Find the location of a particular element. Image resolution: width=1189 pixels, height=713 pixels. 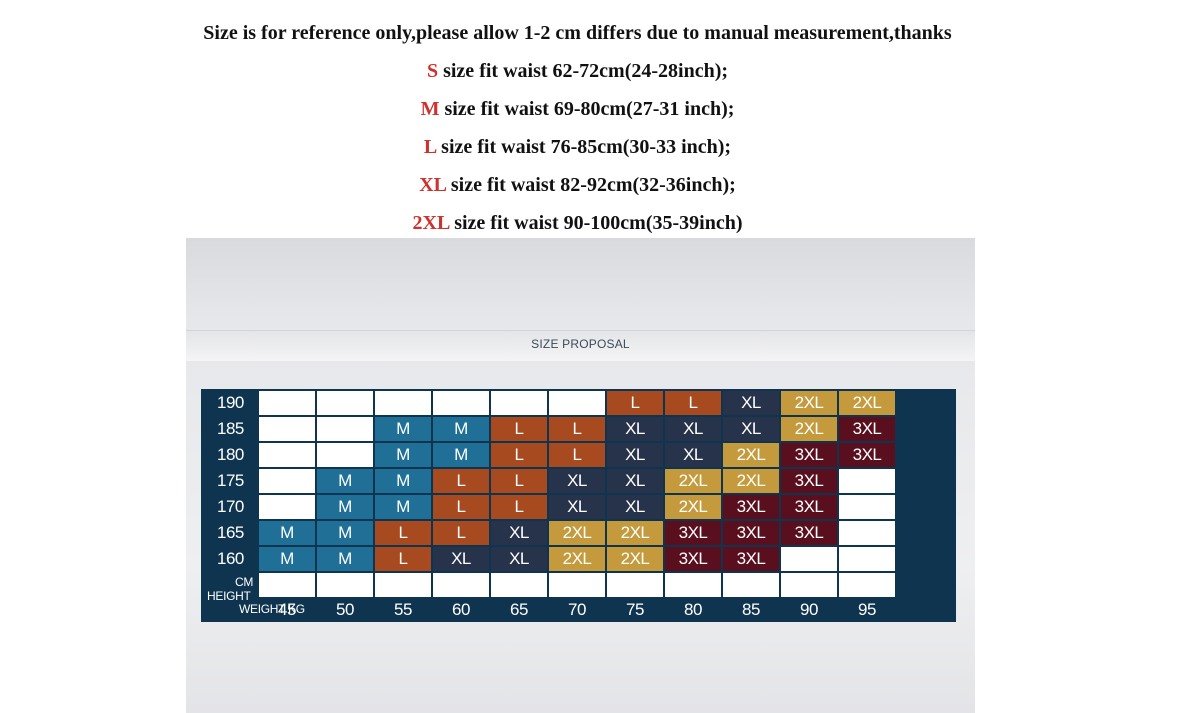

size-code: XL is located at coordinates (432, 185).